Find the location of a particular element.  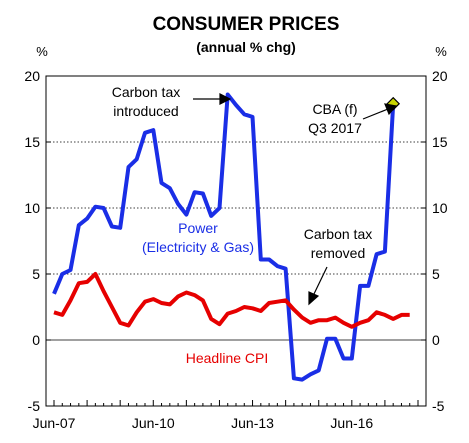

forecast-label-2: Q3 2017 is located at coordinates (335, 128).